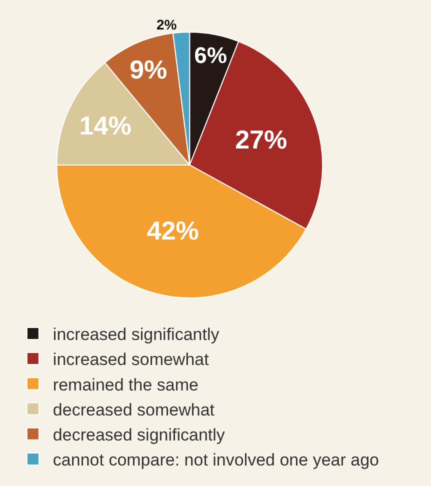 The height and width of the screenshot is (486, 431). Describe the element at coordinates (261, 139) in the screenshot. I see `data-label: 27%` at that location.